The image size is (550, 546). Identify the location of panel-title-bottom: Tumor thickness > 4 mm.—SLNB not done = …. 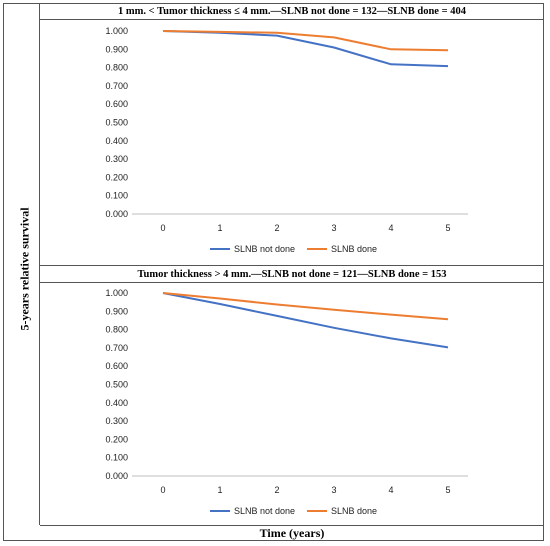
(292, 274).